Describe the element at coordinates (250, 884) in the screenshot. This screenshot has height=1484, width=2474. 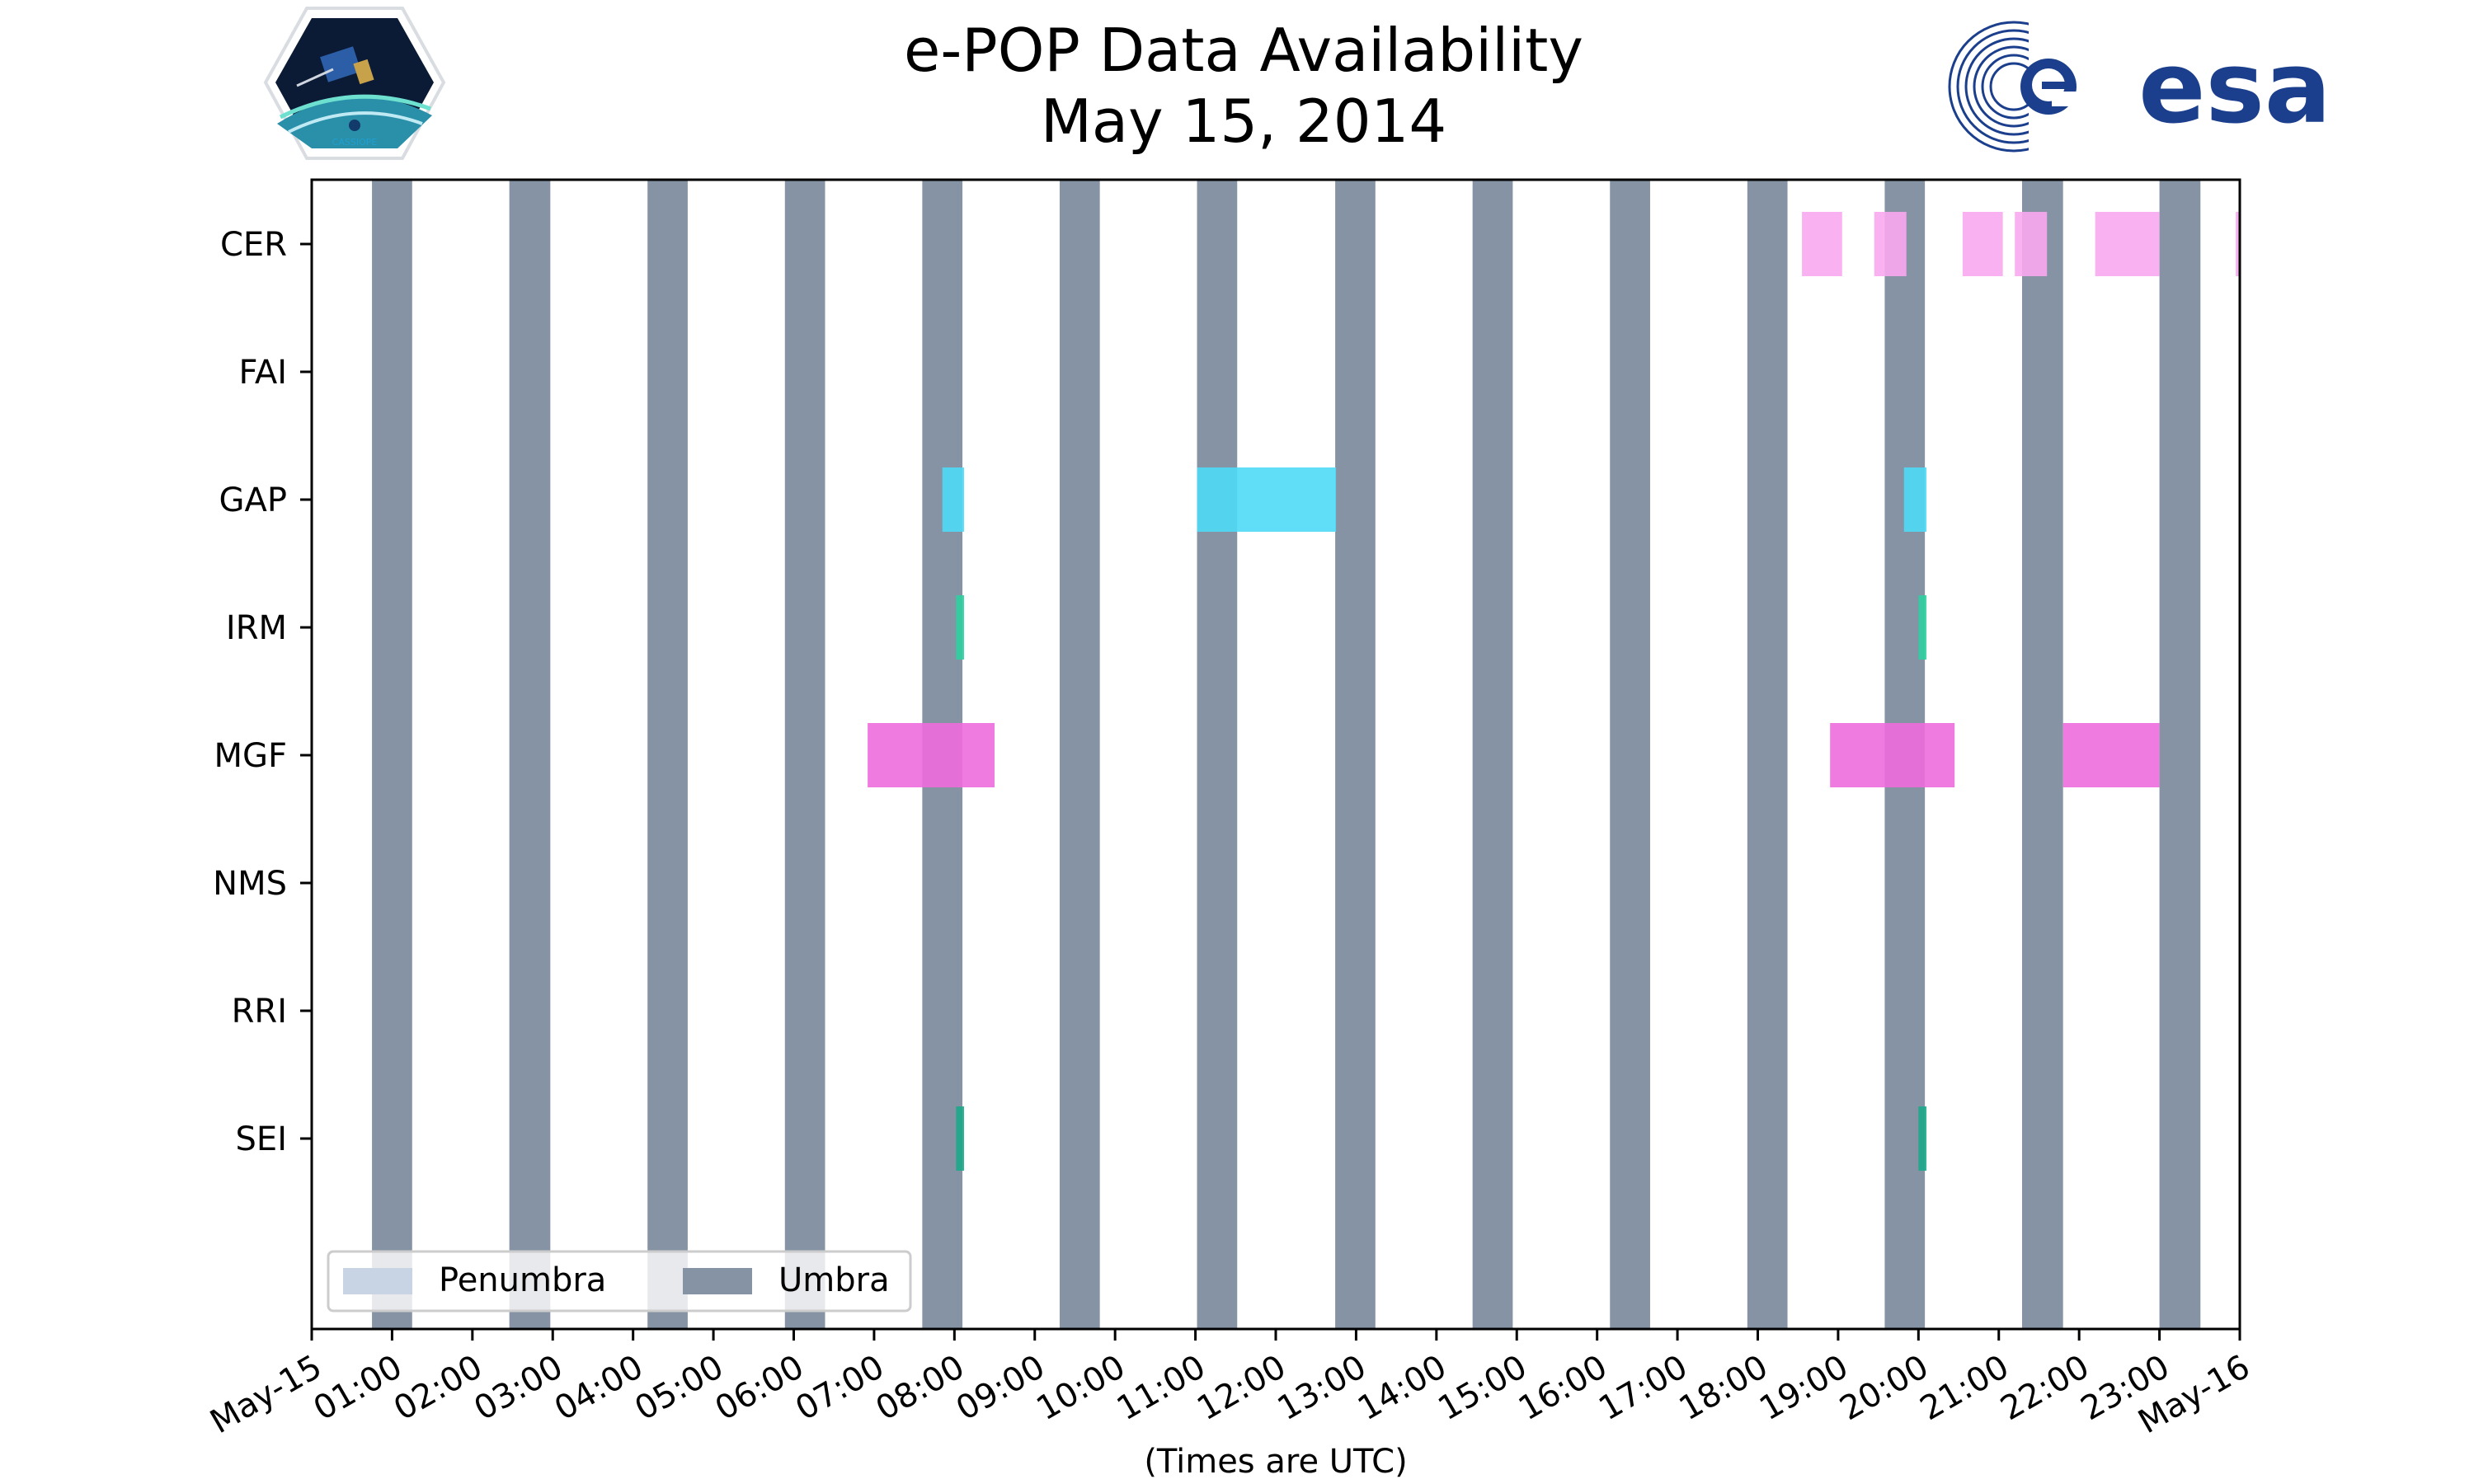
I see `y-tick-label: NMS` at that location.